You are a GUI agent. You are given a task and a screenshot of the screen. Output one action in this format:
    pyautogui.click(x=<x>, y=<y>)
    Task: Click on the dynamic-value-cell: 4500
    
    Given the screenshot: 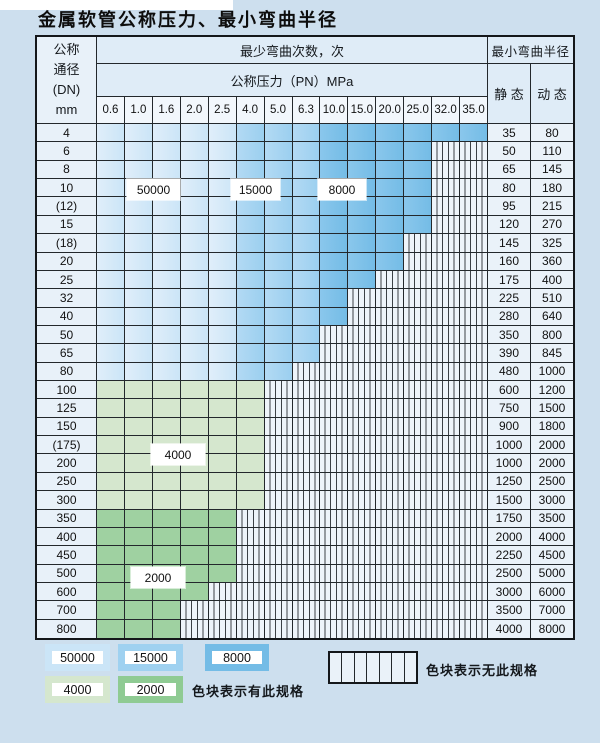 What is the action you would take?
    pyautogui.click(x=552, y=555)
    